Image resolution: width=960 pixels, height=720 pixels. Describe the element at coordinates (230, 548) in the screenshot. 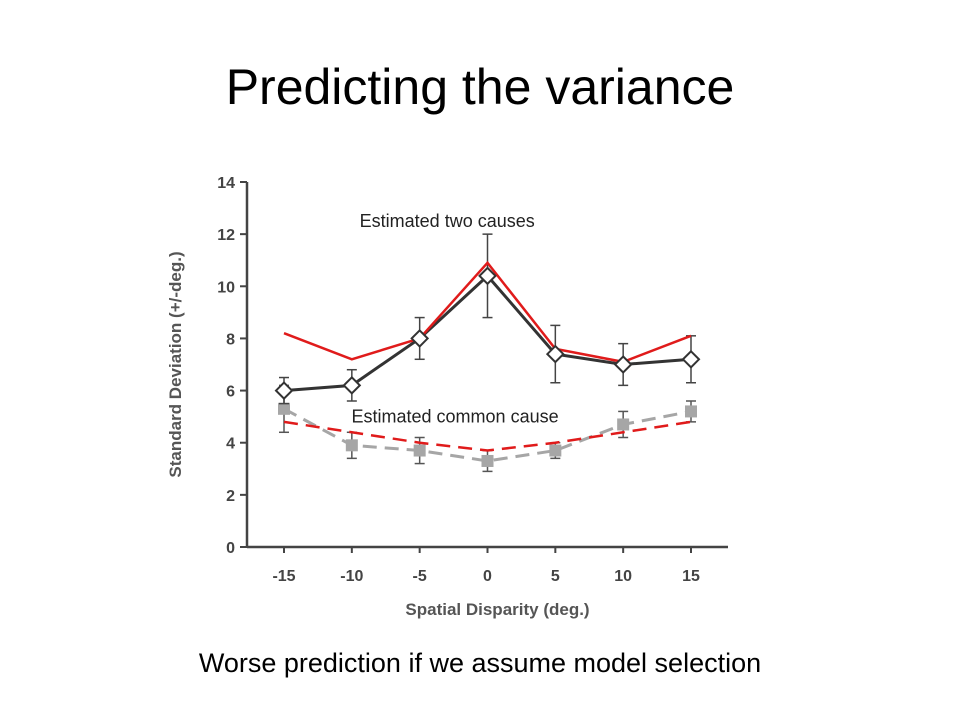

I see `y-tick-label: 0` at that location.